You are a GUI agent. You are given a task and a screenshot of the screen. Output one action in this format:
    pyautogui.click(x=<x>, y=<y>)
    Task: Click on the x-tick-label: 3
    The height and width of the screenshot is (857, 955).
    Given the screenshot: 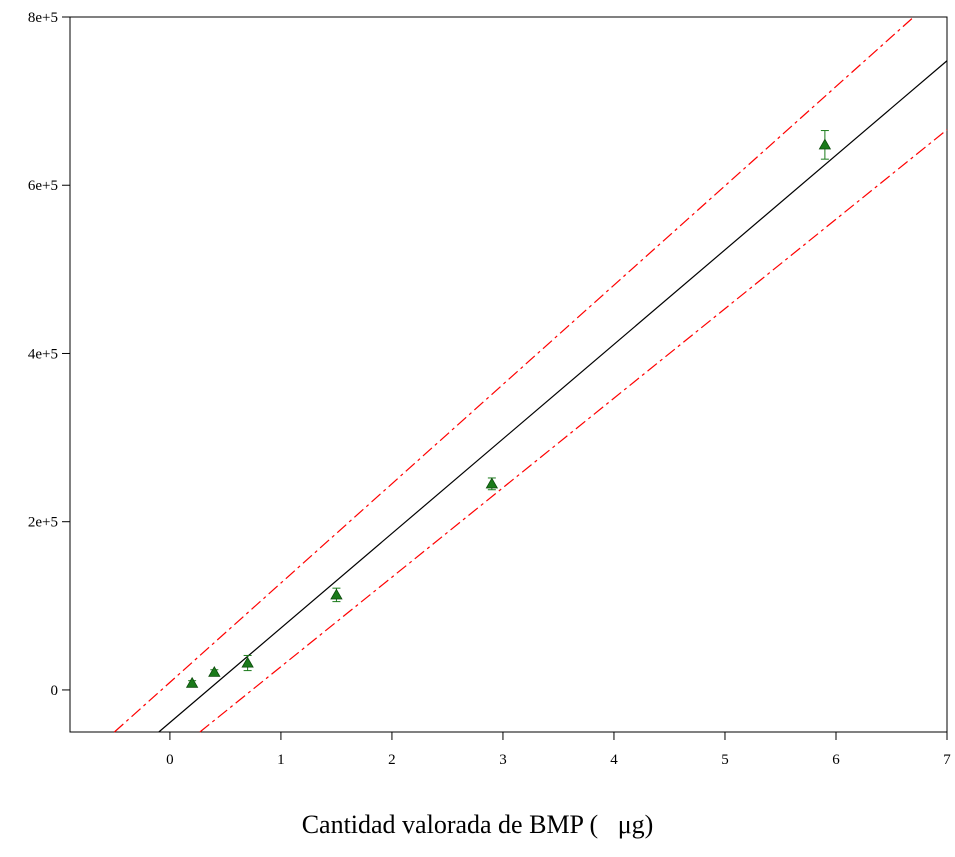 What is the action you would take?
    pyautogui.click(x=503, y=760)
    